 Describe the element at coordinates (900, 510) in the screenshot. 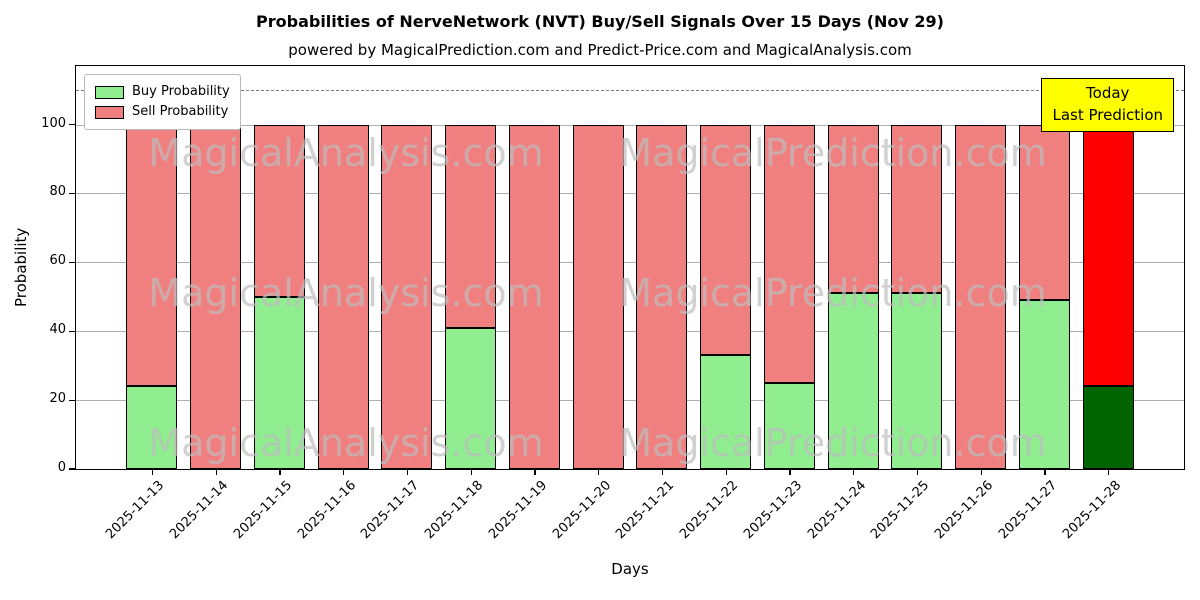

I see `x-tick-label: 2025-11-25` at that location.